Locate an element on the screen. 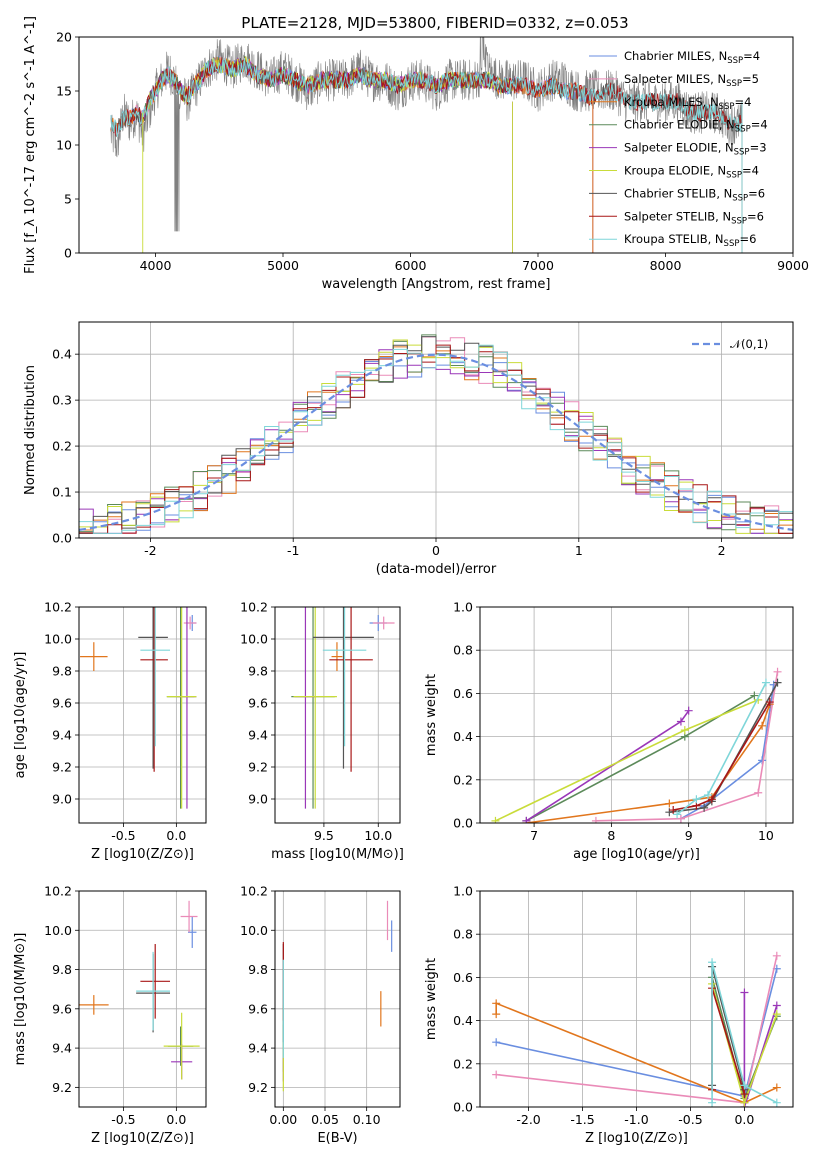 Image resolution: width=819 pixels, height=1170 pixels. legend-label: Kroupa ELODIE, NSSP=4 is located at coordinates (691, 172).